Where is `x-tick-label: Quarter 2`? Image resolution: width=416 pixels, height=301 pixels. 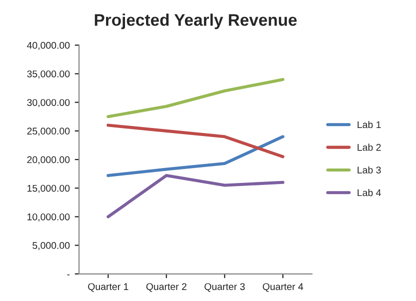 x-tick-label: Quarter 2 is located at coordinates (166, 287).